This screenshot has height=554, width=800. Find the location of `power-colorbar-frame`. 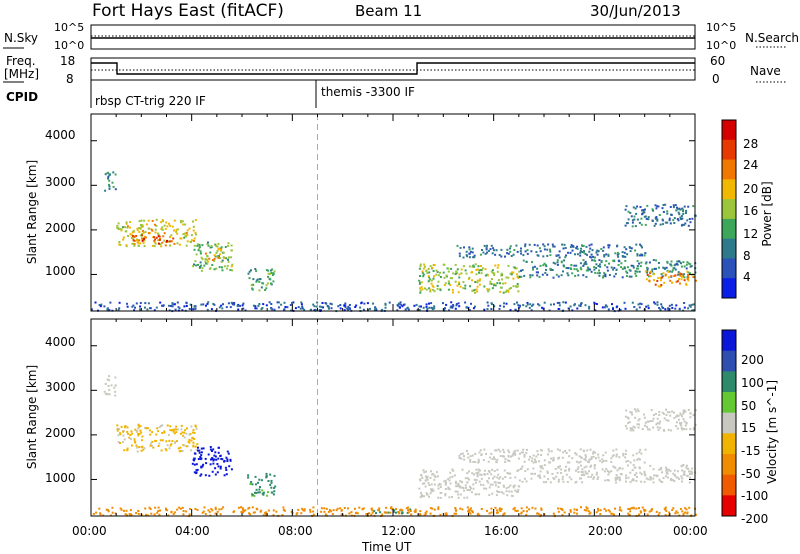

power-colorbar-frame is located at coordinates (729, 209).